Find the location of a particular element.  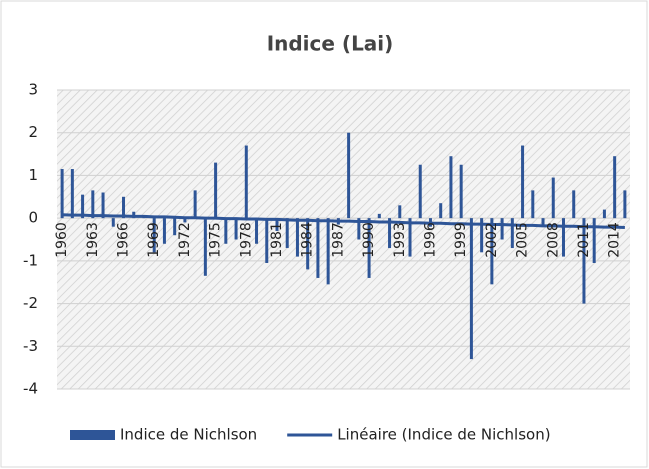

x-tick-label: 2002 is located at coordinates (492, 240).